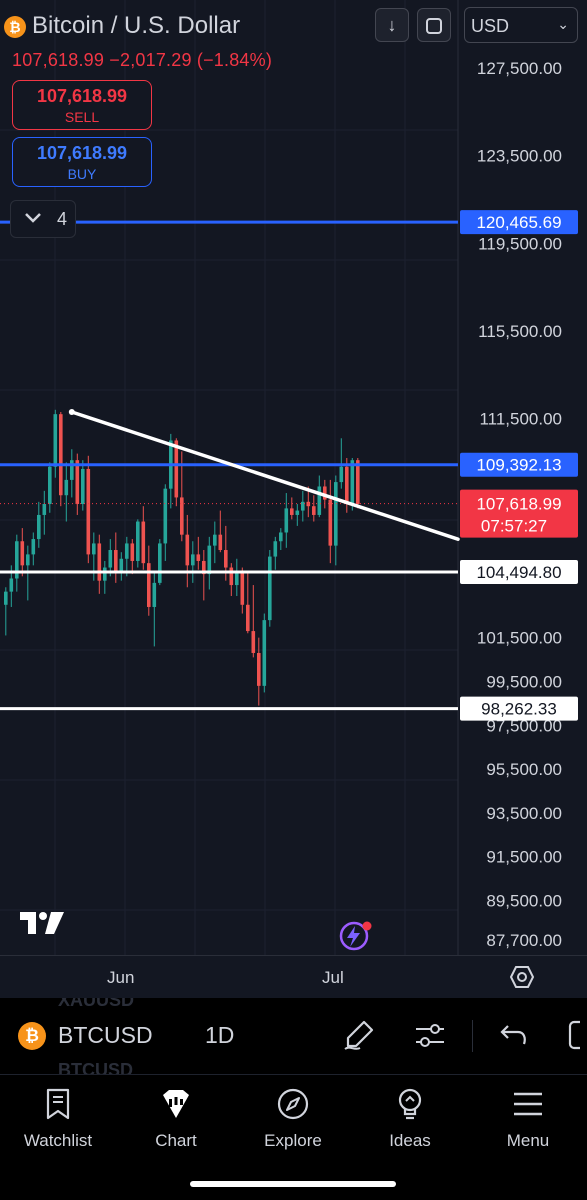 The width and height of the screenshot is (587, 1200). Describe the element at coordinates (234, 60) in the screenshot. I see `price-change-percent: (−1.84%)` at that location.